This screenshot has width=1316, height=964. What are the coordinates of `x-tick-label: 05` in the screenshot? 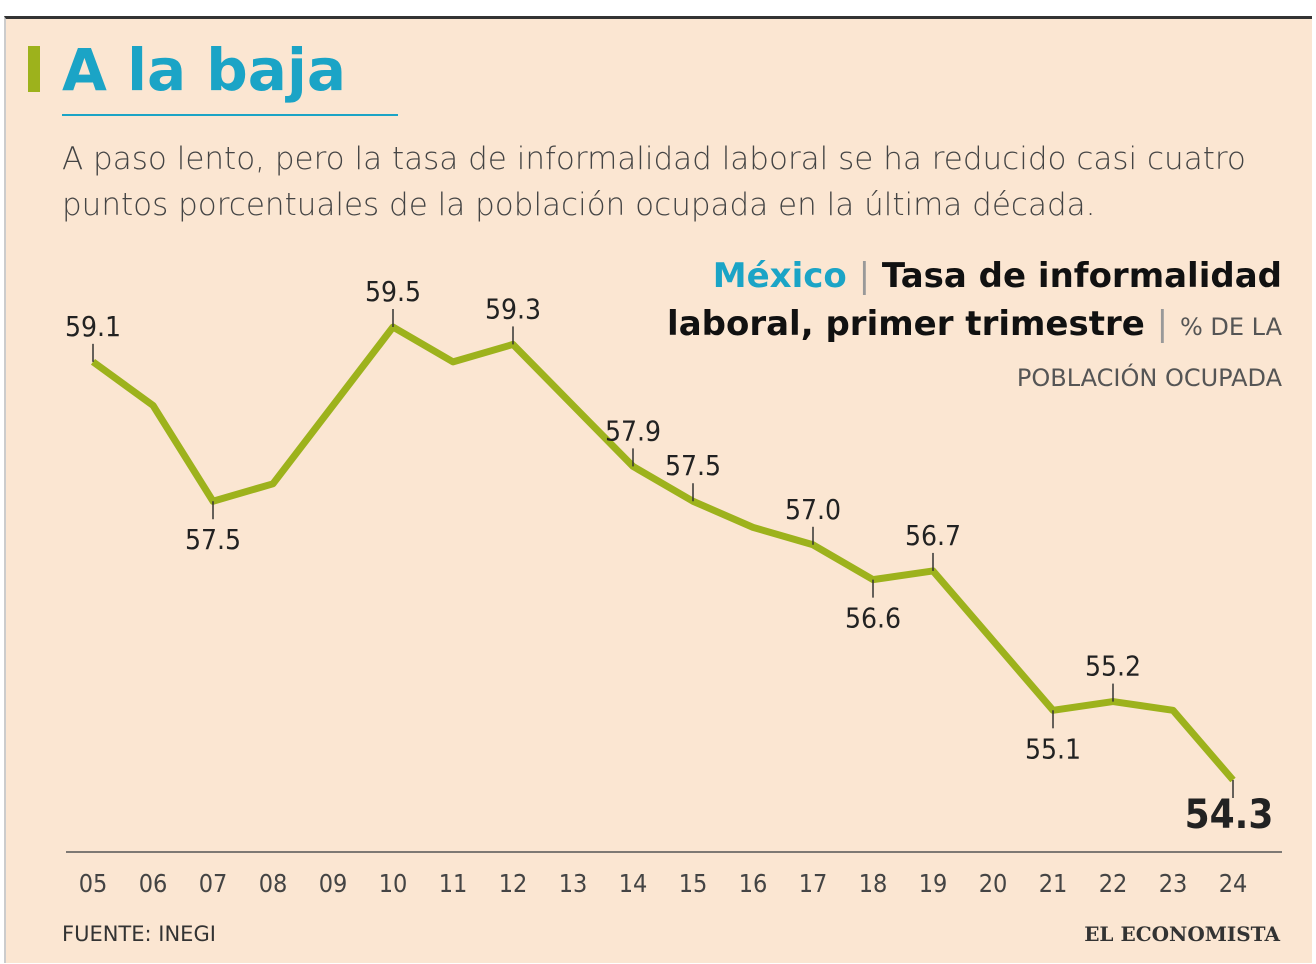 It's located at (93, 883).